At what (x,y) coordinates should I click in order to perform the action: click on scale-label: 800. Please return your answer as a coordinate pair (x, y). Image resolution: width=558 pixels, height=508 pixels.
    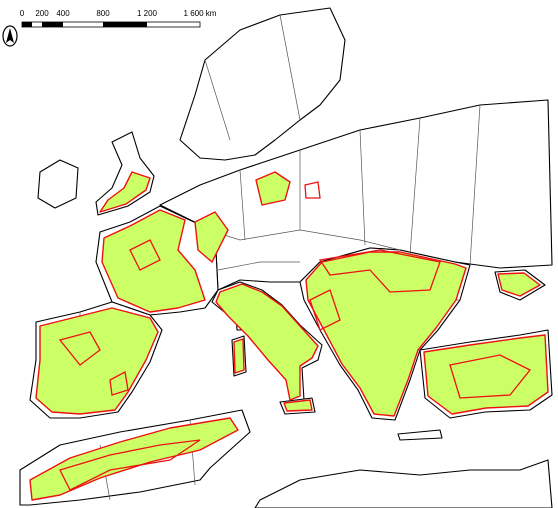
    Looking at the image, I should click on (103, 13).